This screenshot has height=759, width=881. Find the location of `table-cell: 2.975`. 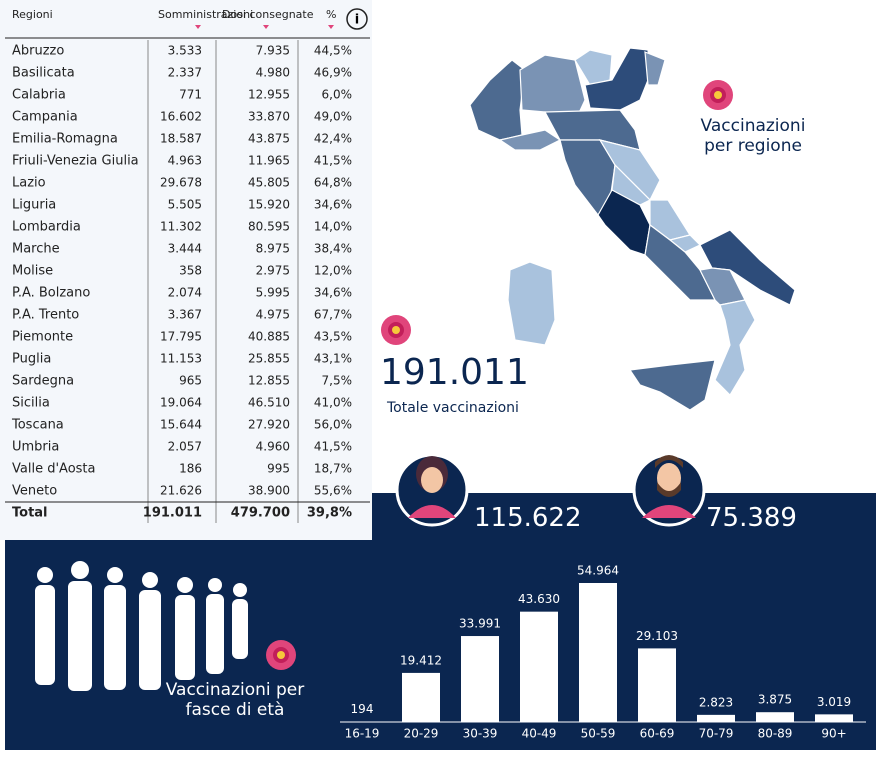

table-cell: 2.975 is located at coordinates (273, 271).